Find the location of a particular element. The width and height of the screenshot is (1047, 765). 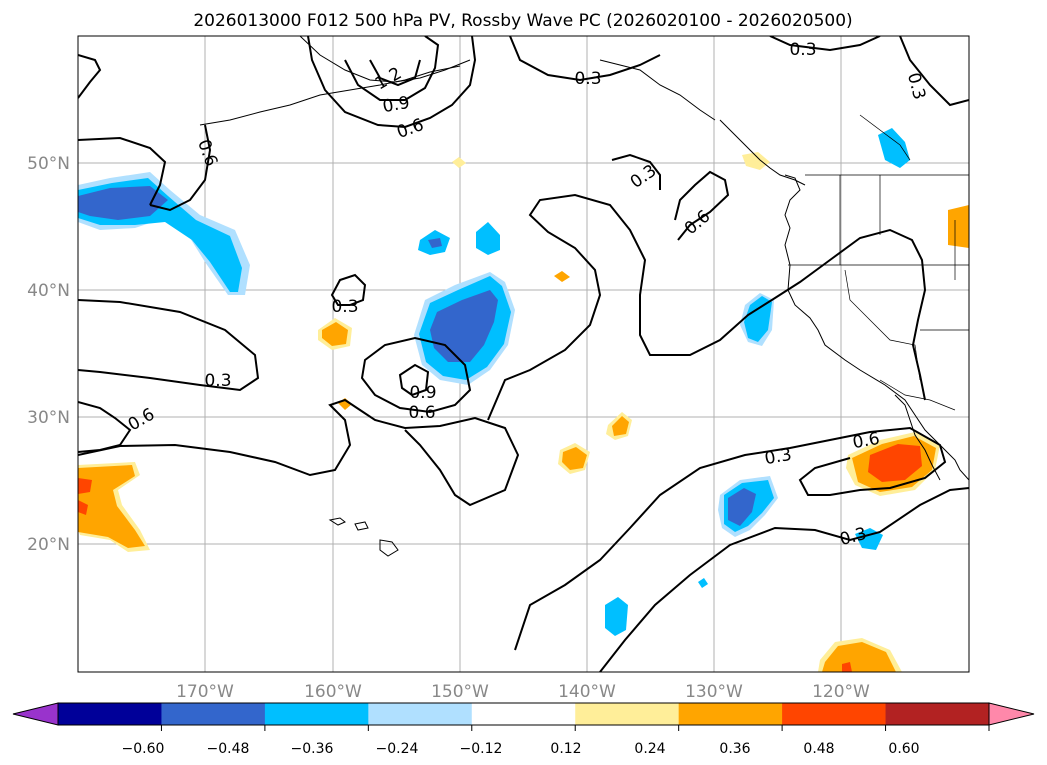

canada-coast is located at coordinates (762, 152).